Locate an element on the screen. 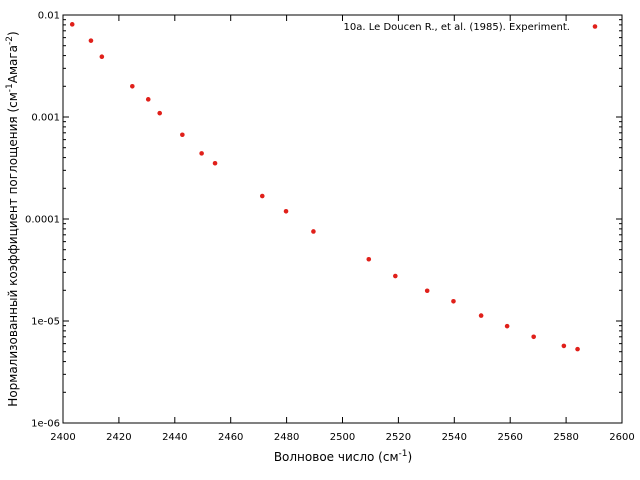 The height and width of the screenshot is (480, 640). x-tick-label: 2580 is located at coordinates (565, 437).